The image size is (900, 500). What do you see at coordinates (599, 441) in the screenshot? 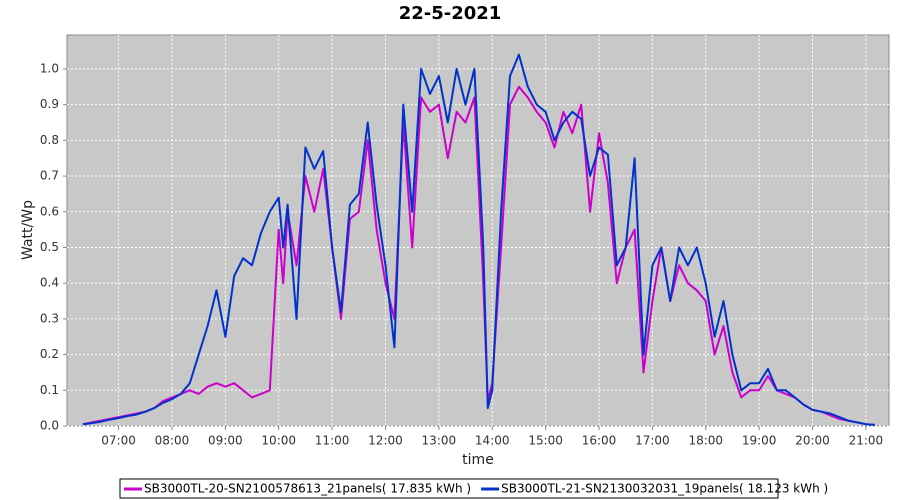
I see `x-tick-label: 16:00` at bounding box center [599, 441].